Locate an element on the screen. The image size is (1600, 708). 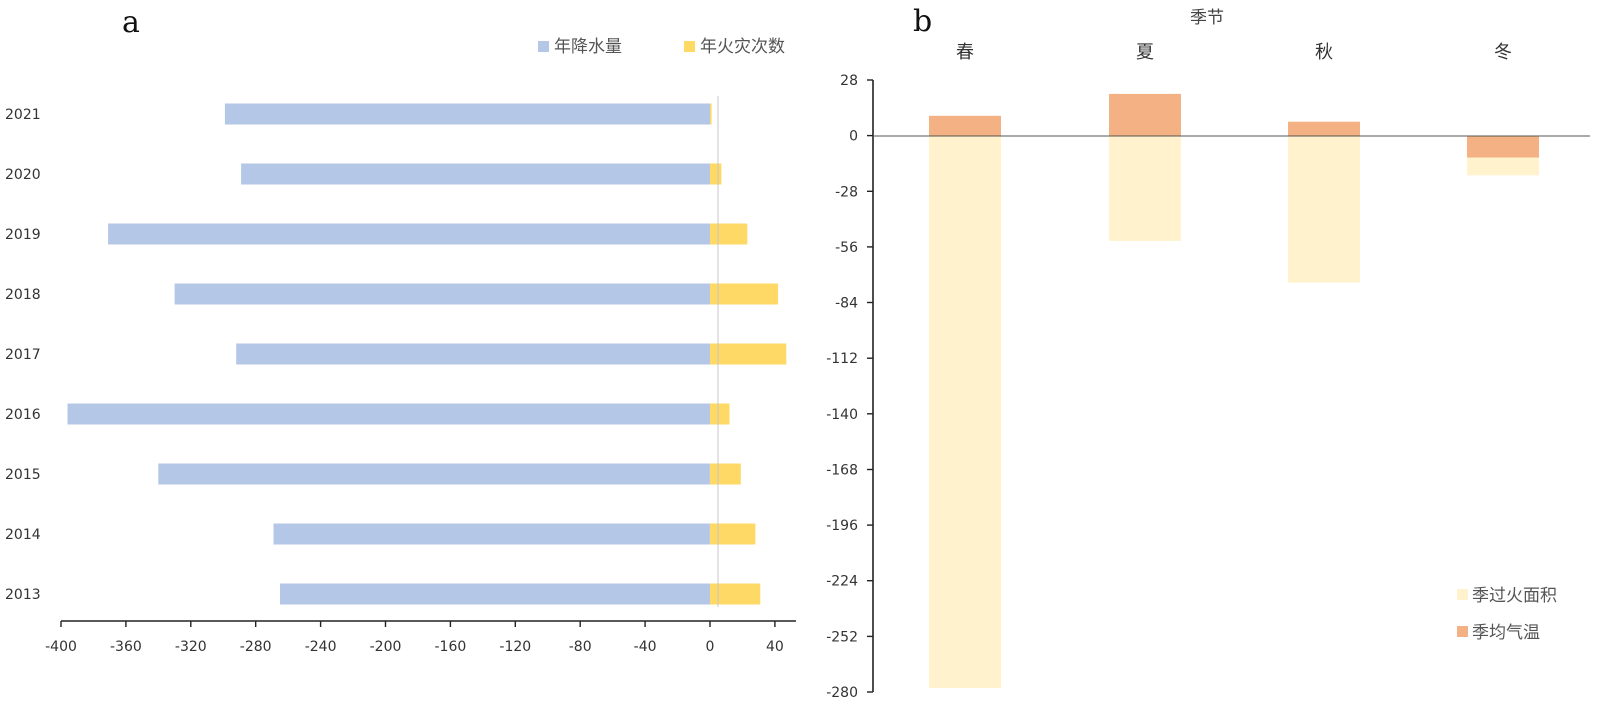
legend-swatch-temperature is located at coordinates (1462, 631).